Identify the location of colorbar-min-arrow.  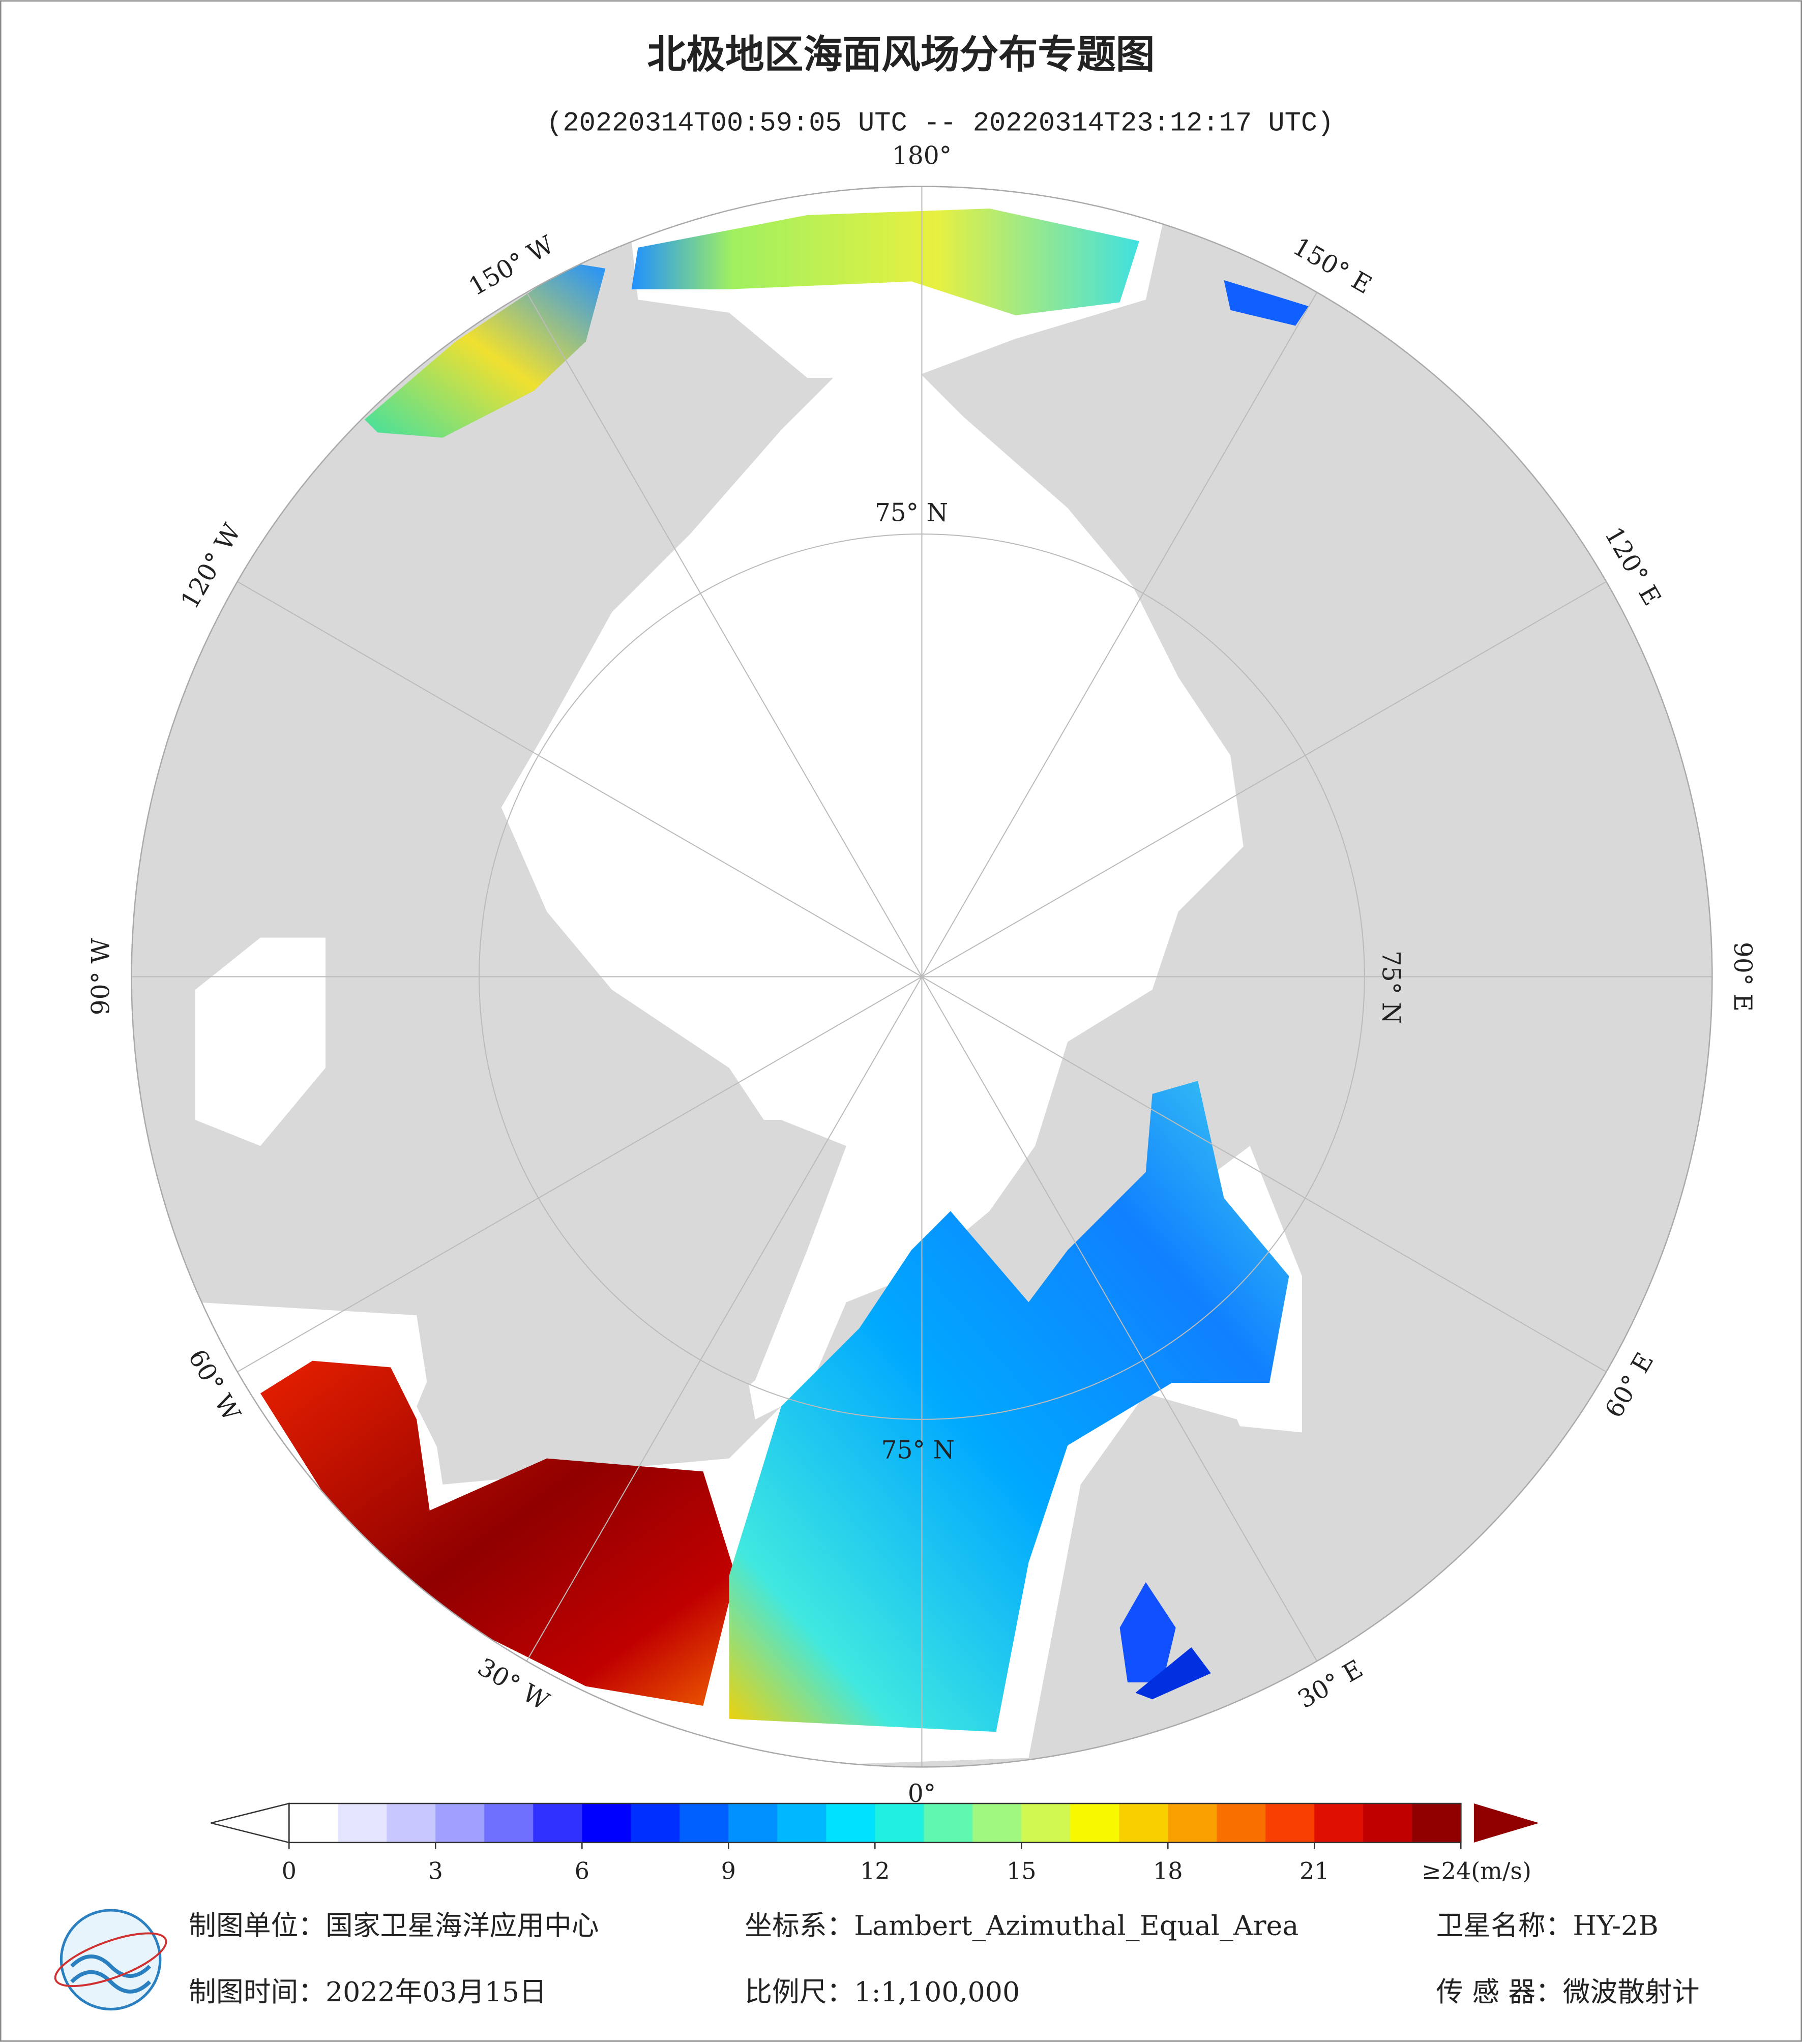
(251, 1823).